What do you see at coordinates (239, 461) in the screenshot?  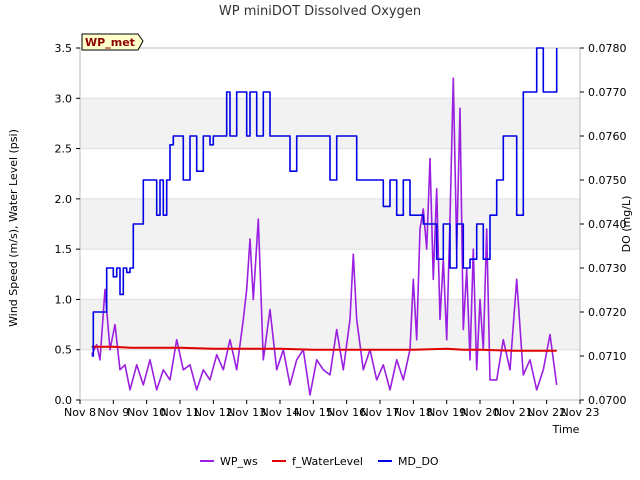 I see `legend-label: WP_ws` at bounding box center [239, 461].